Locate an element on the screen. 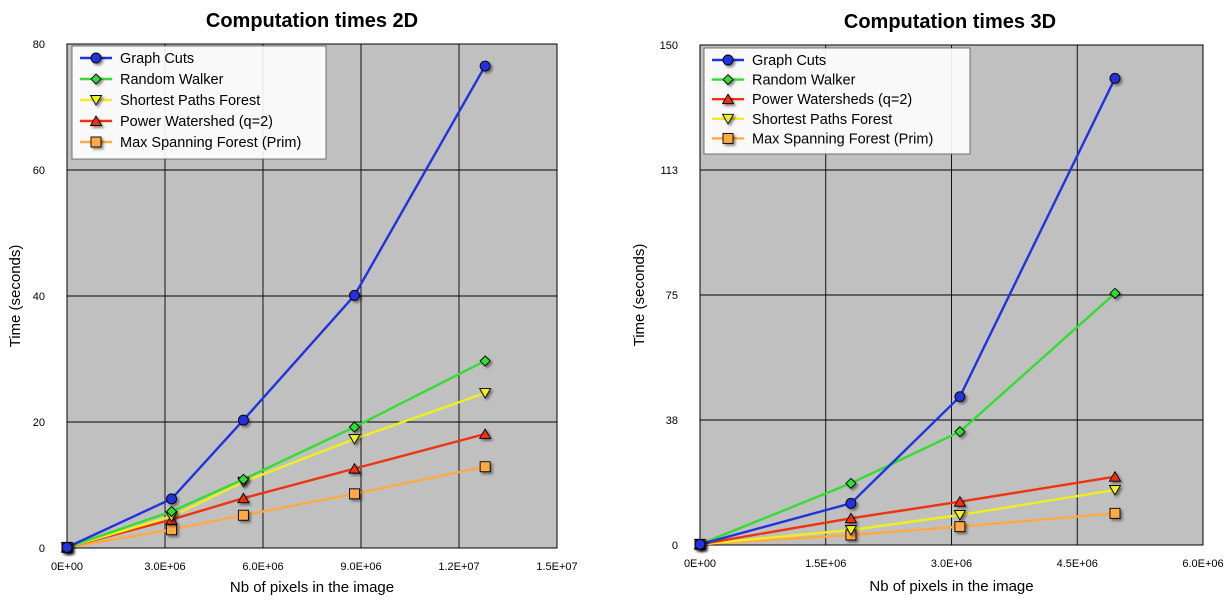 Image resolution: width=1228 pixels, height=603 pixels. y-tick-label: 75 is located at coordinates (672, 296).